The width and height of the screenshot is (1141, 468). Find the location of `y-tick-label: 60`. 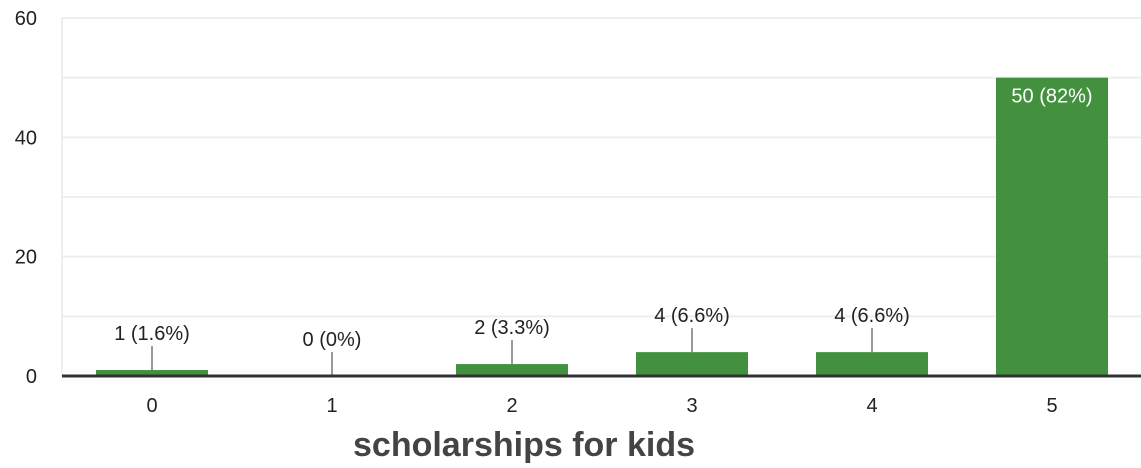

y-tick-label: 60 is located at coordinates (26, 19).